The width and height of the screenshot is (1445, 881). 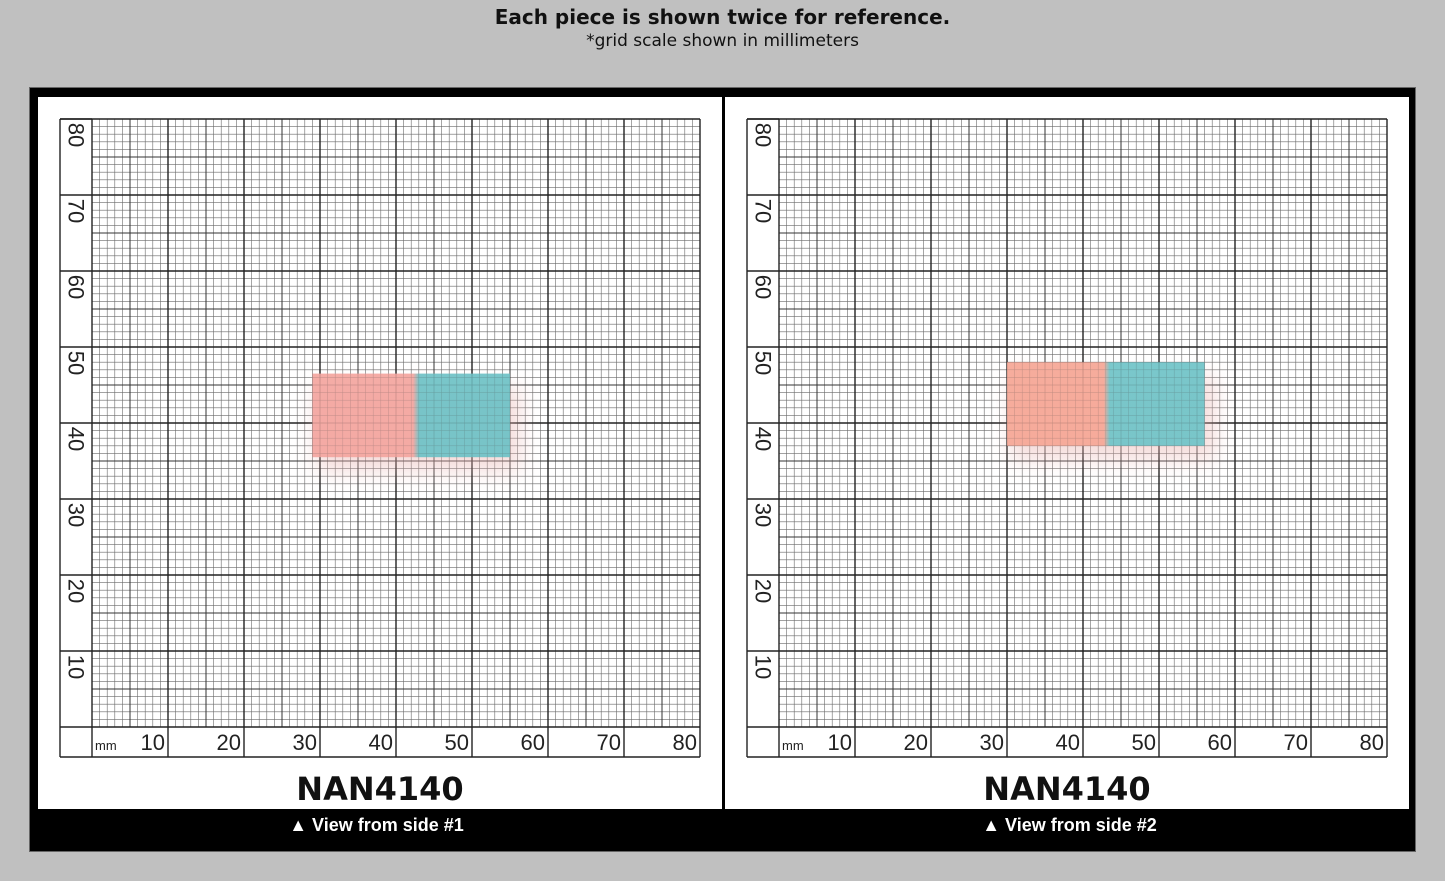 What do you see at coordinates (722, 17) in the screenshot?
I see `page-title: Each piece is shown twice for reference.` at bounding box center [722, 17].